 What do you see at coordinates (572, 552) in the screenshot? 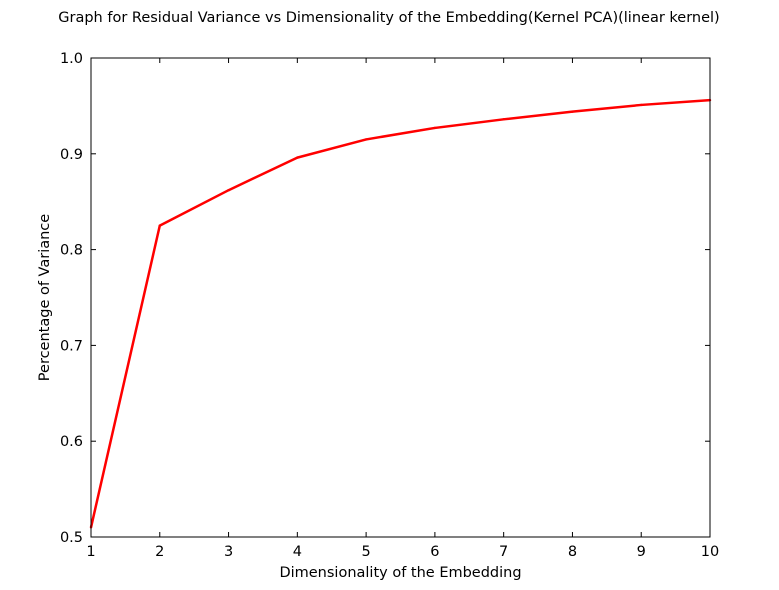
I see `x-tick-label: 8` at bounding box center [572, 552].